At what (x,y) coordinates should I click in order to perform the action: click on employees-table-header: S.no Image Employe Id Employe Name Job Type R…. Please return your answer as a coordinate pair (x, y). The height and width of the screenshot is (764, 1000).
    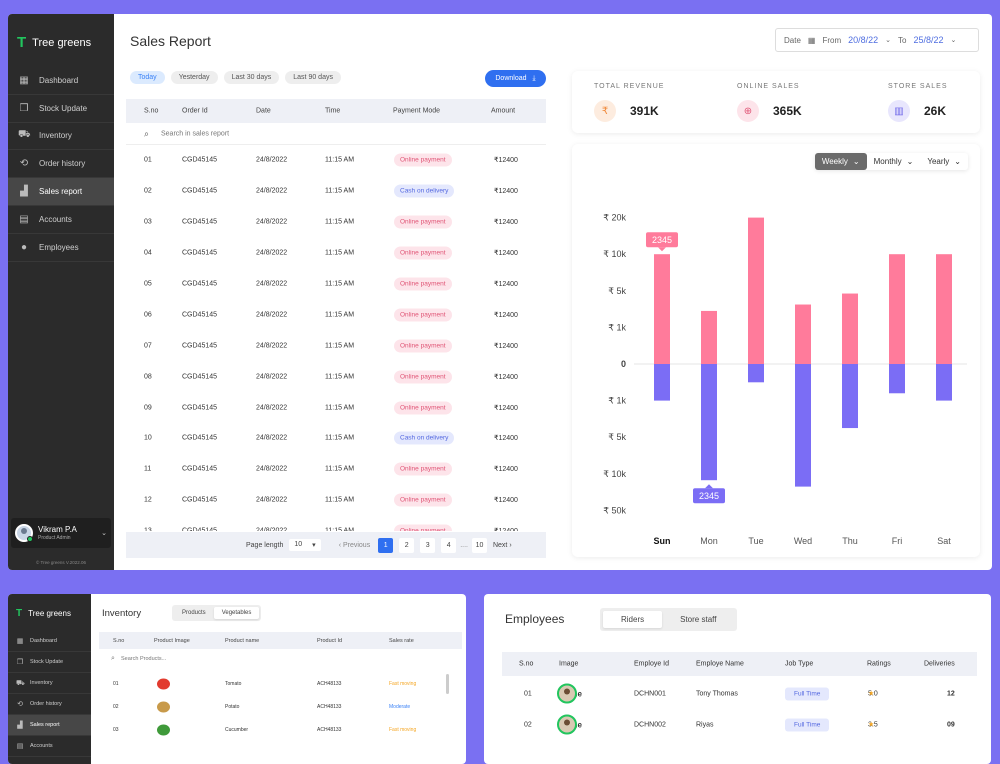
    Looking at the image, I should click on (739, 664).